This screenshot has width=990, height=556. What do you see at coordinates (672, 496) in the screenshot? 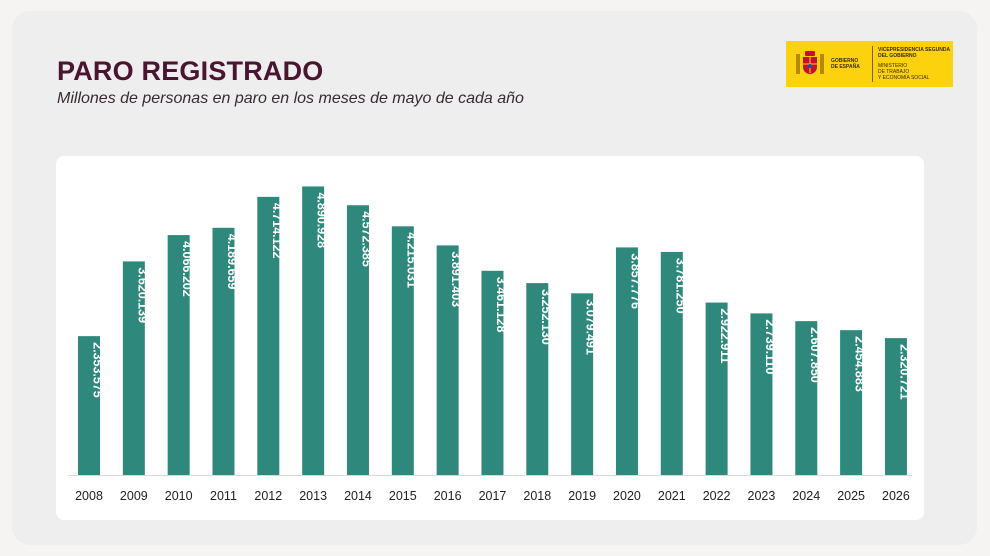
I see `x-tick-label-2021: 2021` at bounding box center [672, 496].